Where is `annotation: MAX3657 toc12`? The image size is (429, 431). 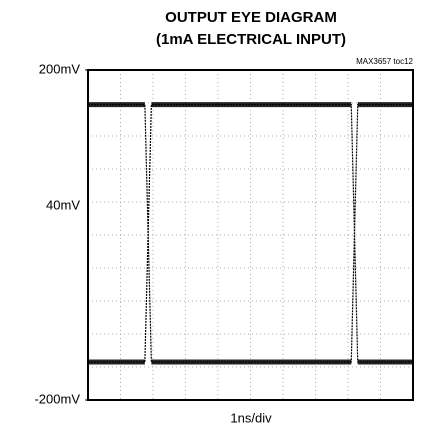
annotation: MAX3657 toc12 is located at coordinates (384, 61).